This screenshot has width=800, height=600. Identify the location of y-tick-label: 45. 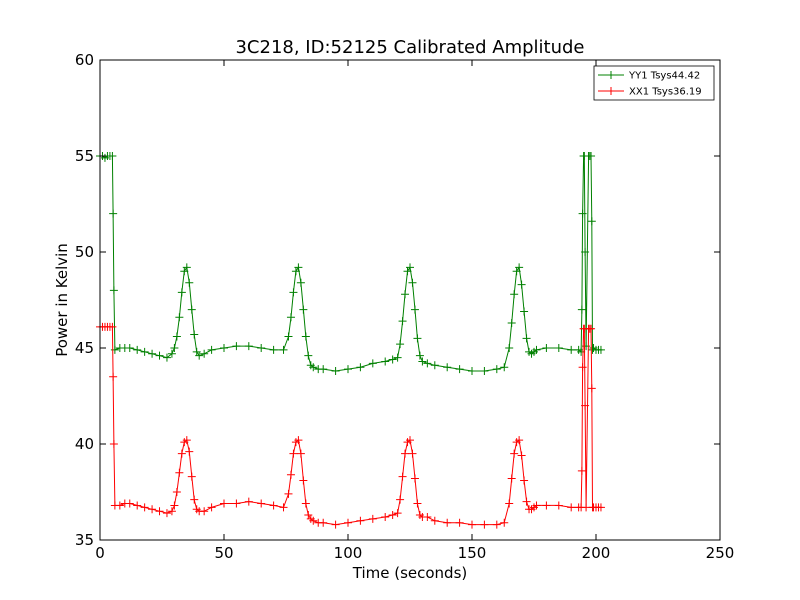
(84, 348).